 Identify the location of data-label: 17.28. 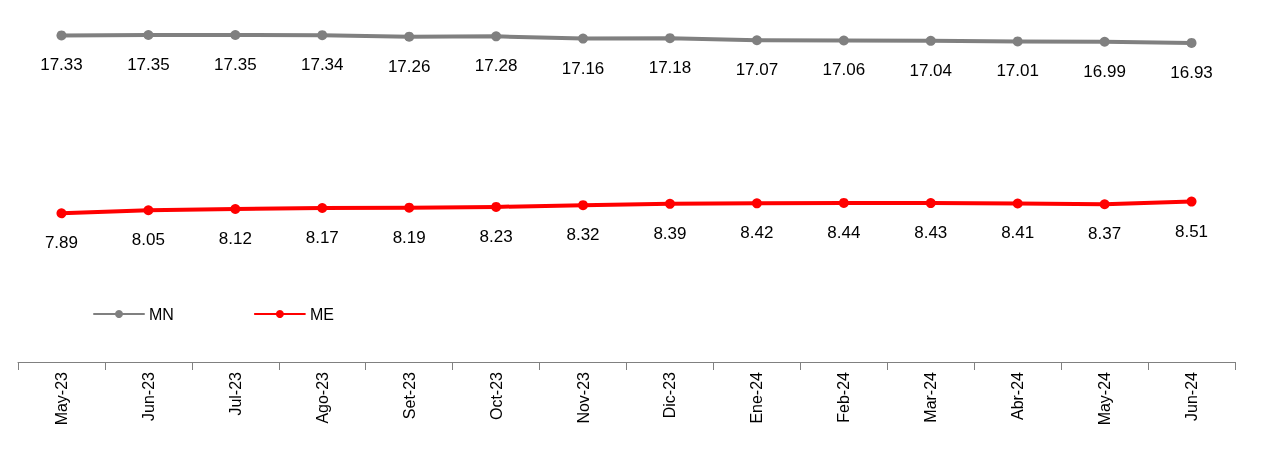
(496, 66).